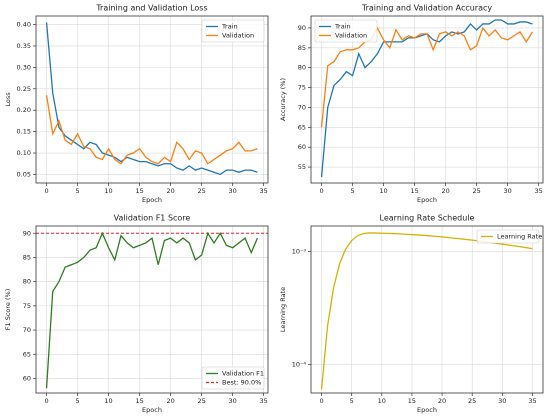 This screenshot has width=550, height=419. Describe the element at coordinates (24, 110) in the screenshot. I see `y-tick-label: 0.20` at that location.